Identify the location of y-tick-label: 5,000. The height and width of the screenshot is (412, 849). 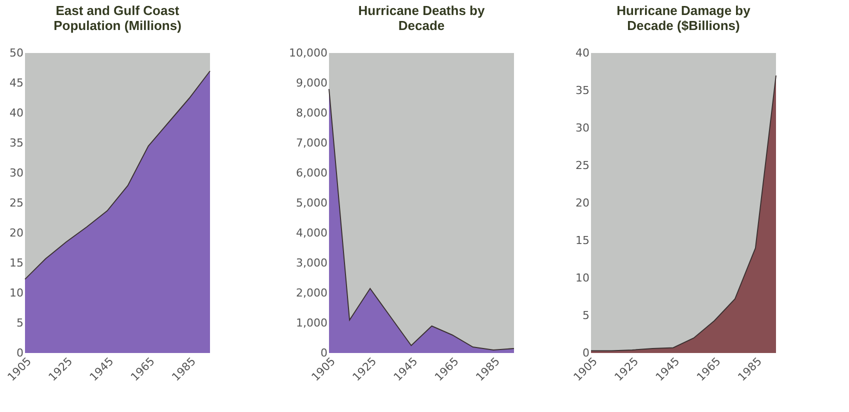
(312, 203).